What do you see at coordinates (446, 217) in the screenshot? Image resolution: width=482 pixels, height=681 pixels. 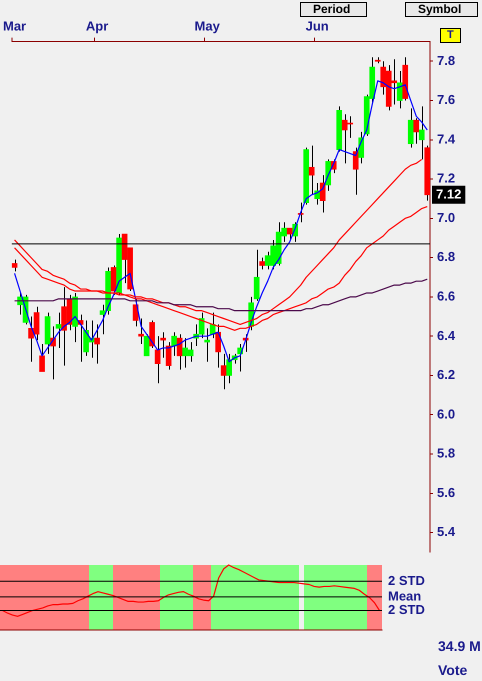 I see `y-tick-label: 7.0` at bounding box center [446, 217].